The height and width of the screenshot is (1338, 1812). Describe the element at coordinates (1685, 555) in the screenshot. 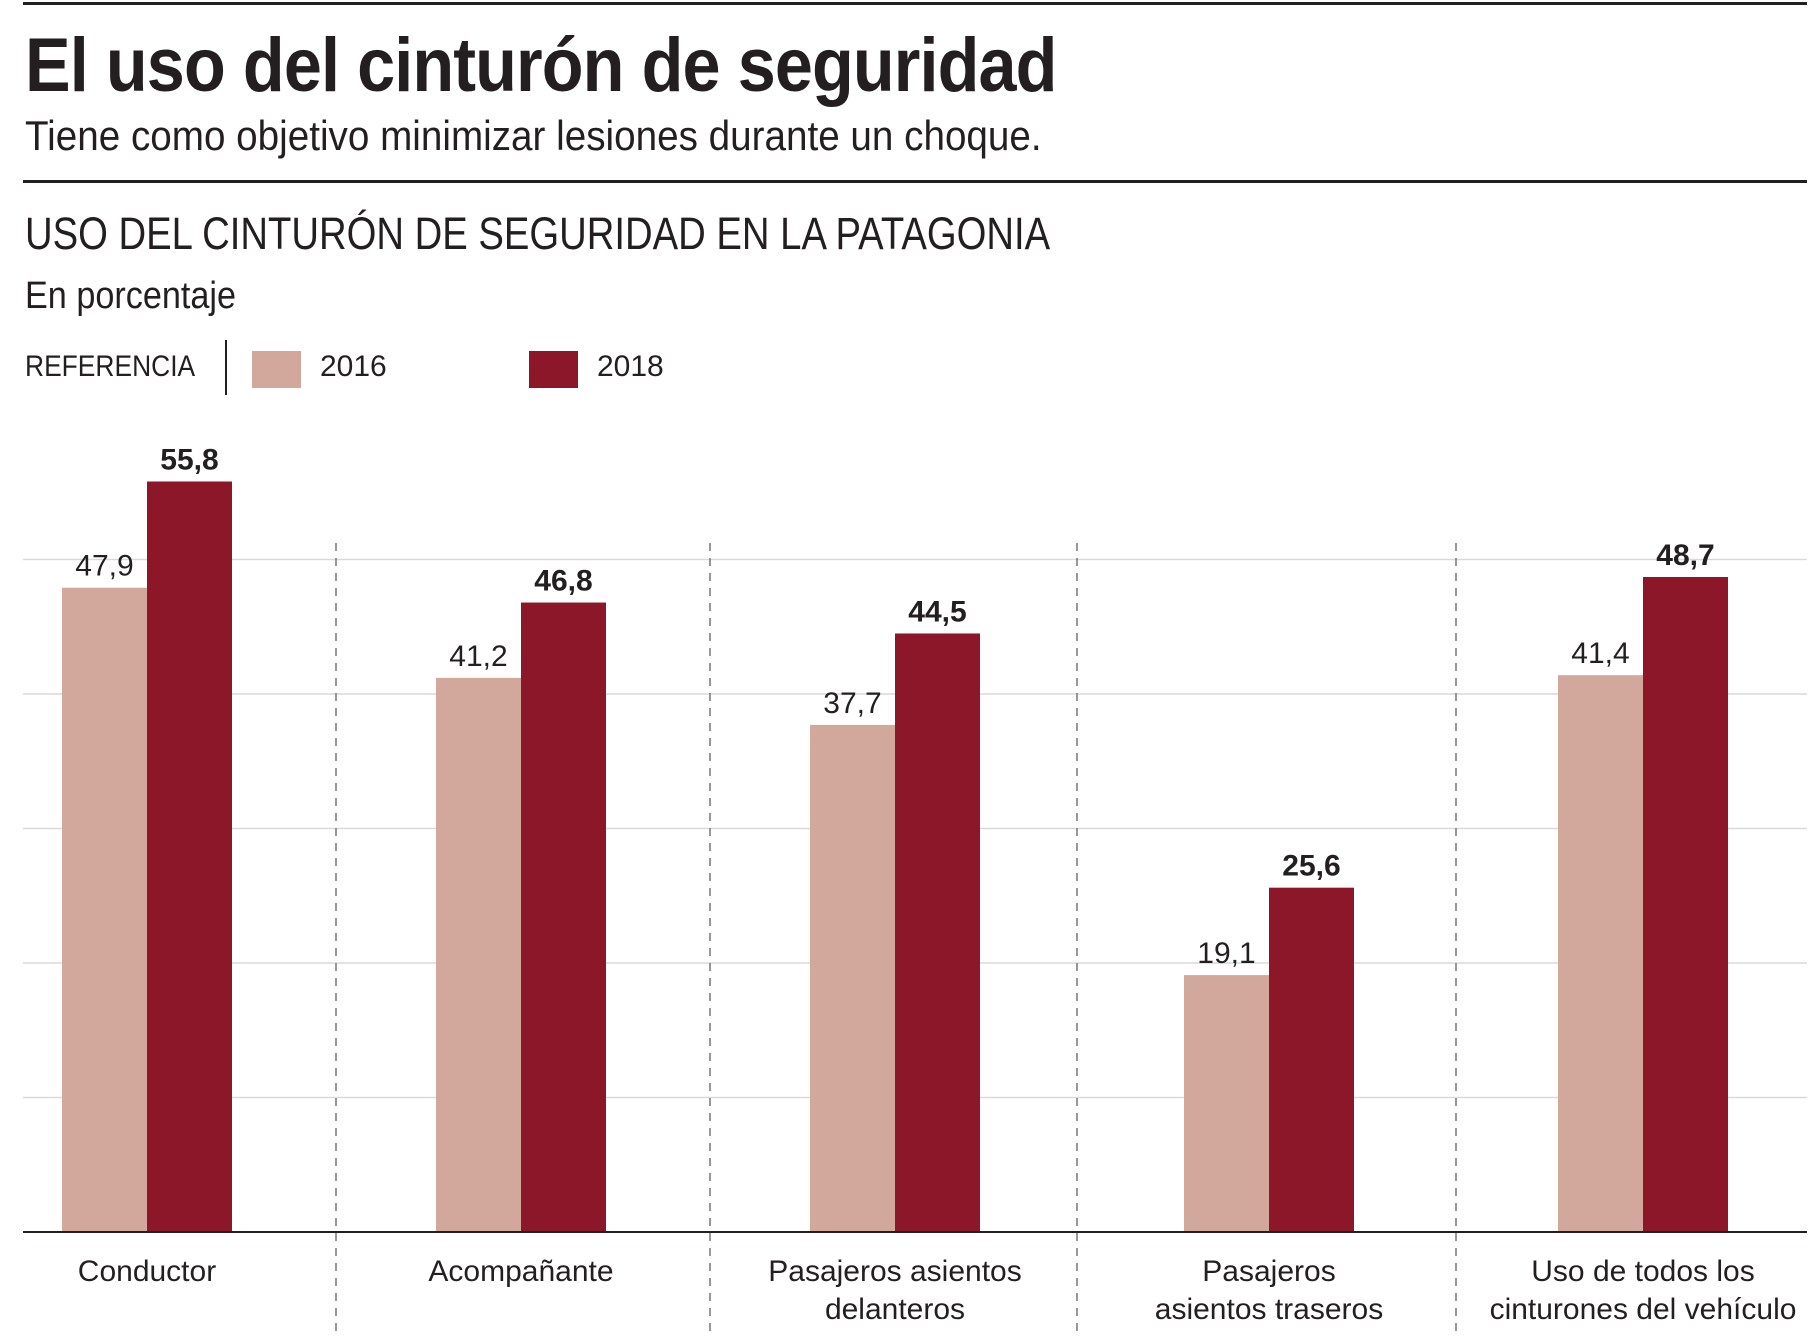

I see `data-label-2018: 48,7` at that location.